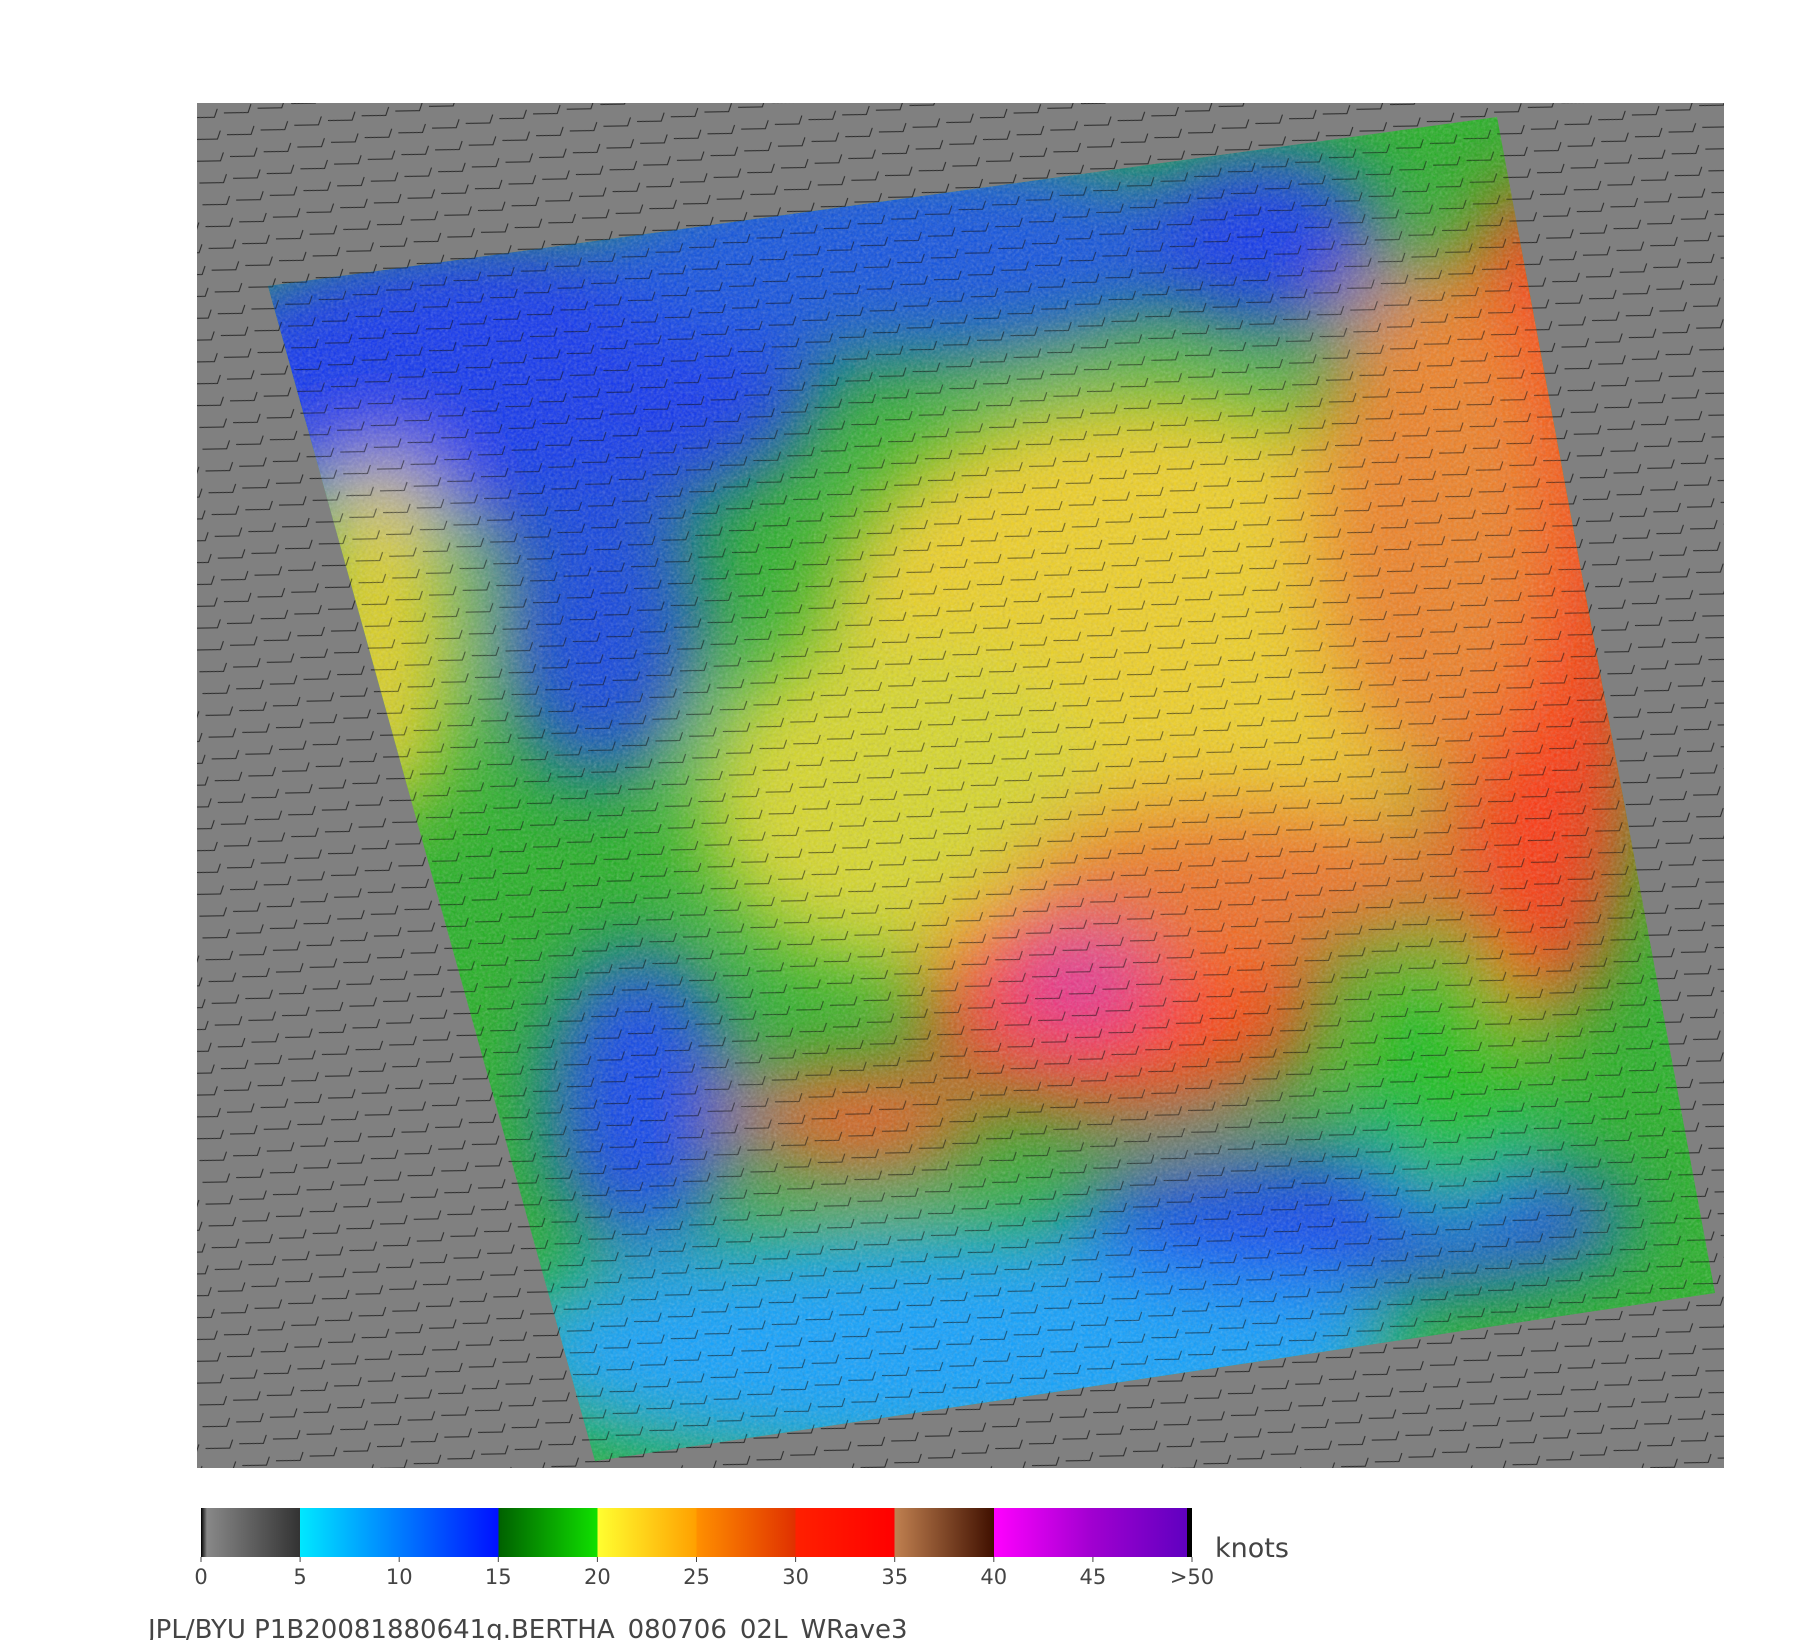 This screenshot has width=1820, height=1640. What do you see at coordinates (200, 1577) in the screenshot?
I see `tick-label: 0` at bounding box center [200, 1577].